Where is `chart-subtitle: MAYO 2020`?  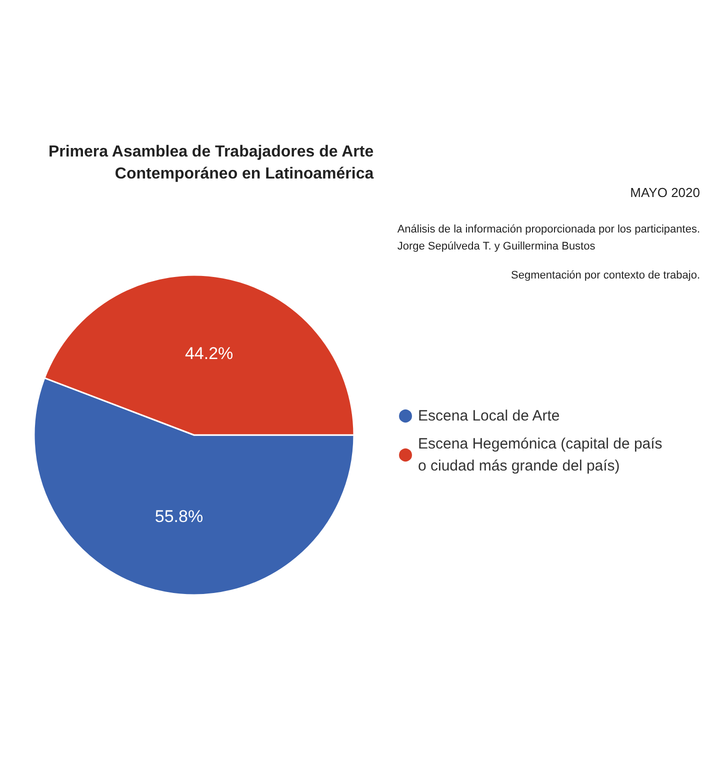 chart-subtitle: MAYO 2020 is located at coordinates (665, 192).